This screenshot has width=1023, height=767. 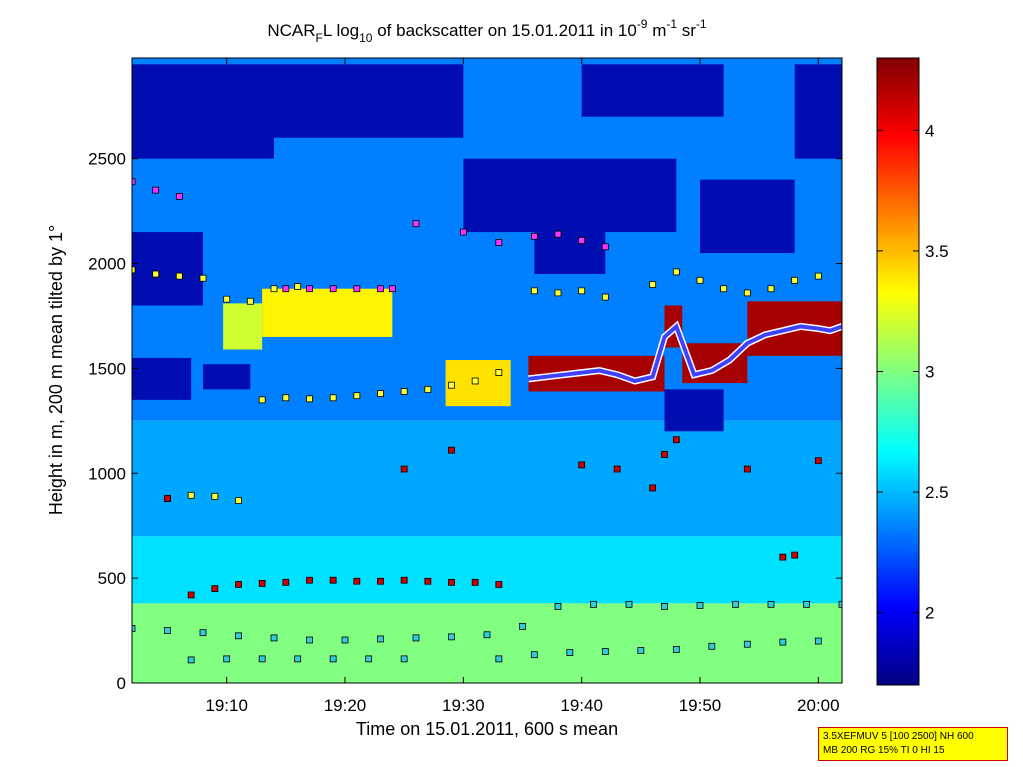 What do you see at coordinates (898, 736) in the screenshot?
I see `annotation-line-1: 3.5XEFMUV 5 [100 2500] NH 600` at bounding box center [898, 736].